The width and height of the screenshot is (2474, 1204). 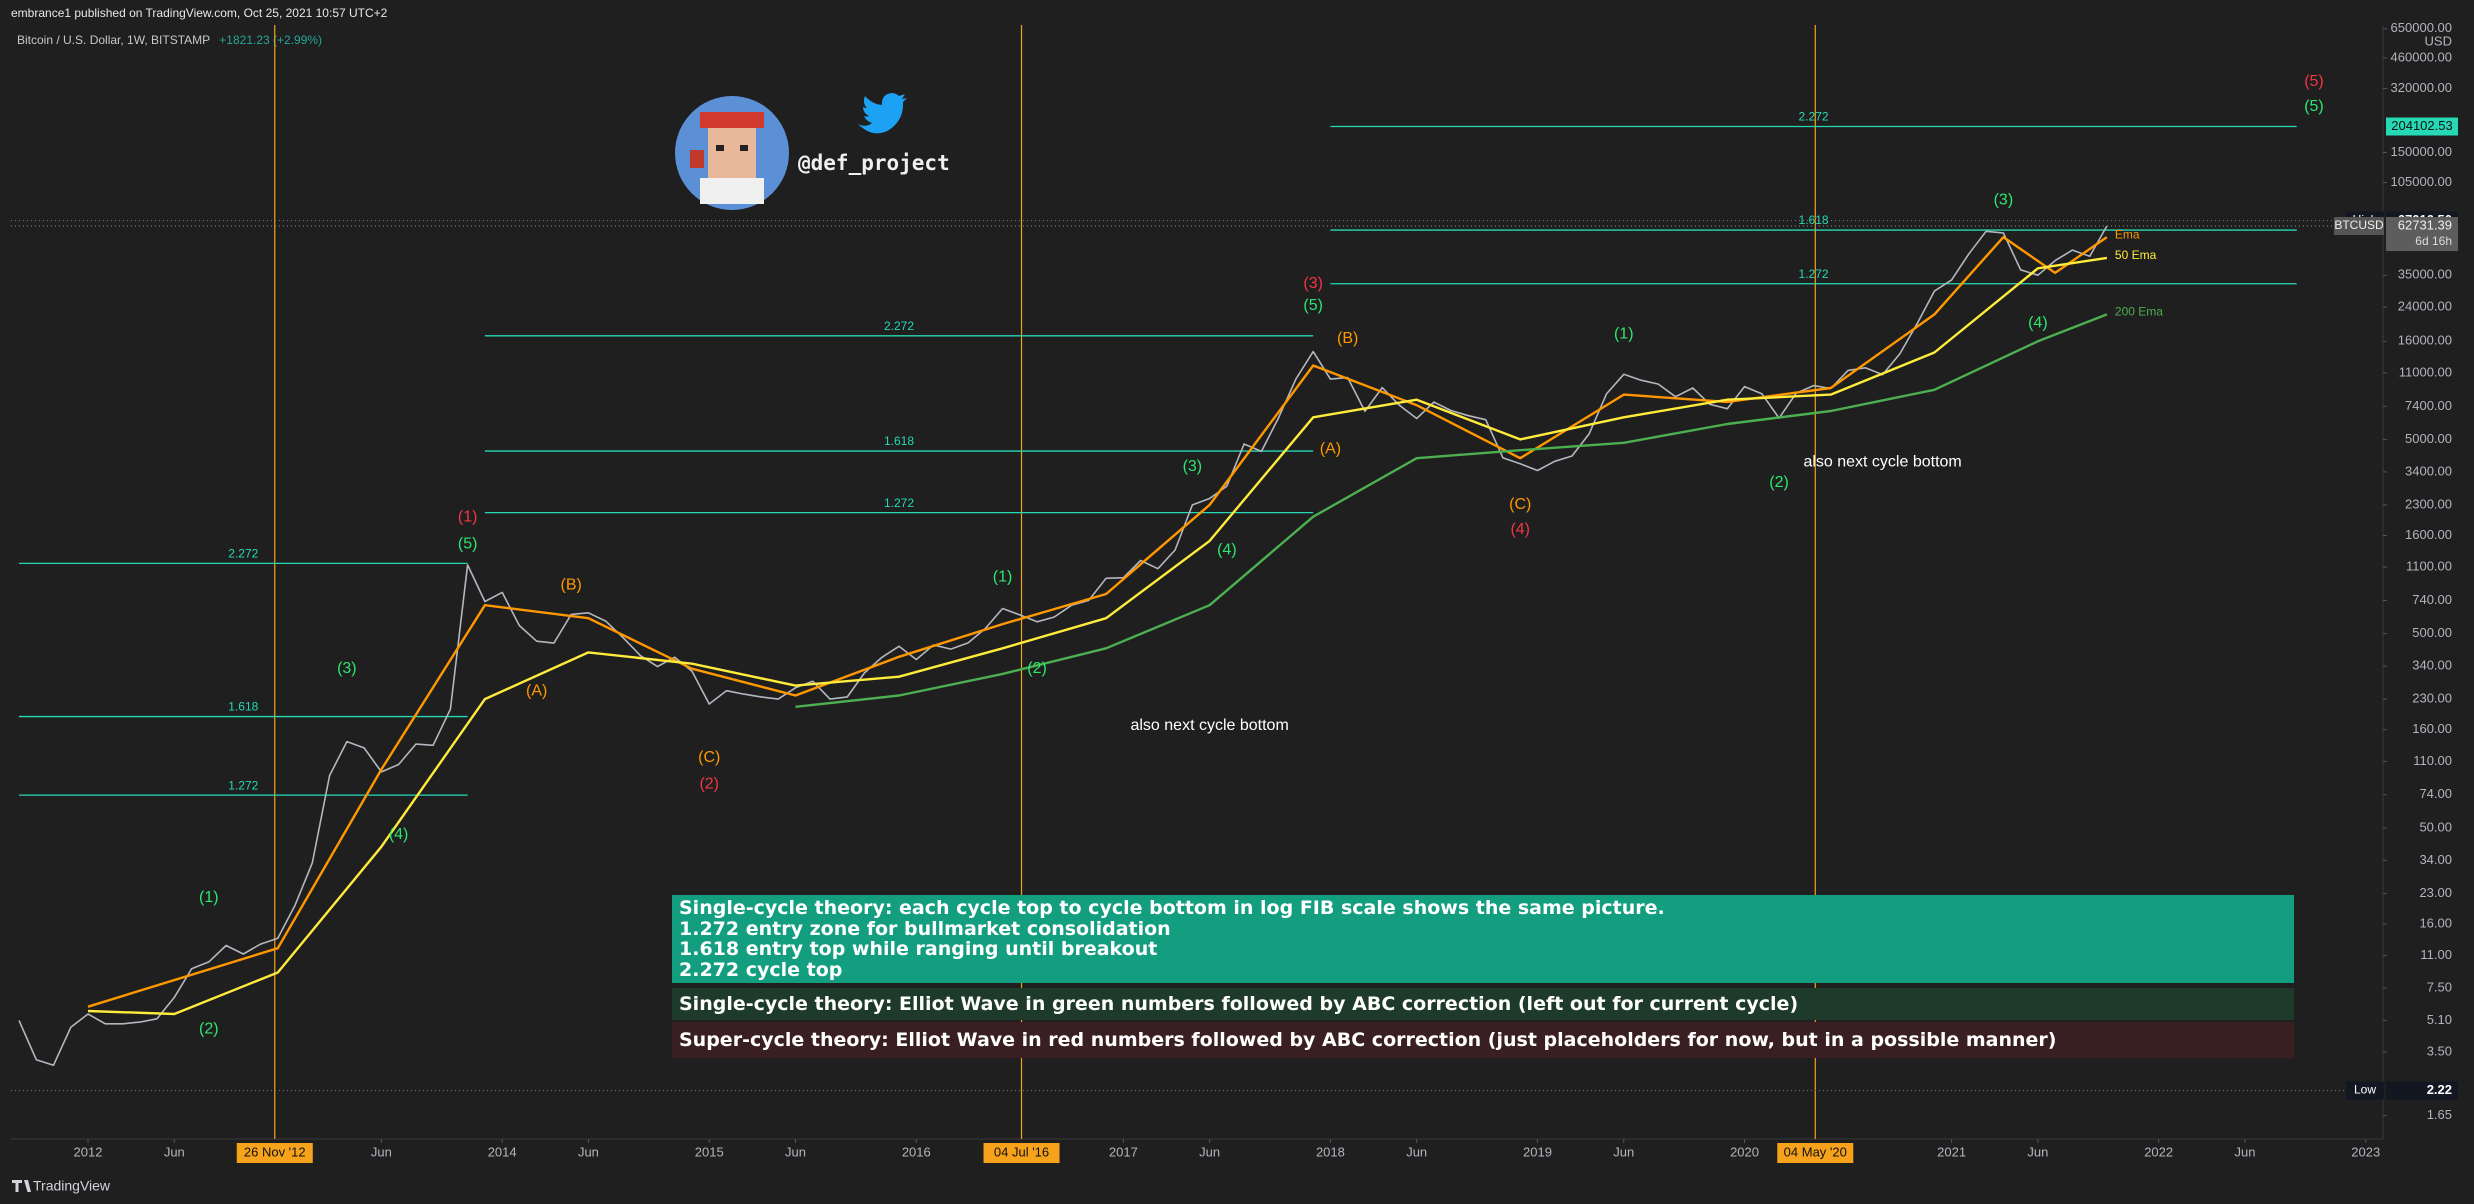 I want to click on y-tick-label: 7.50, so click(x=2439, y=986).